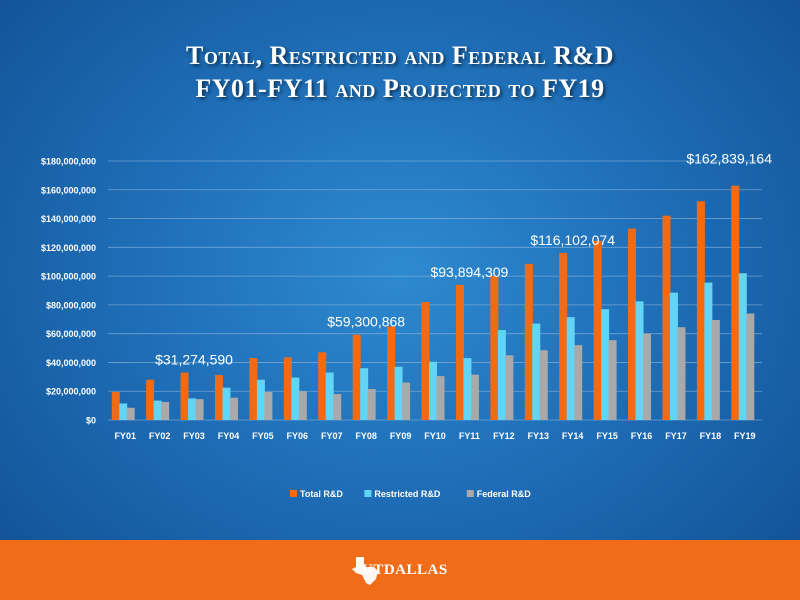  I want to click on y-tick-label: $40,000,000, so click(71, 363).